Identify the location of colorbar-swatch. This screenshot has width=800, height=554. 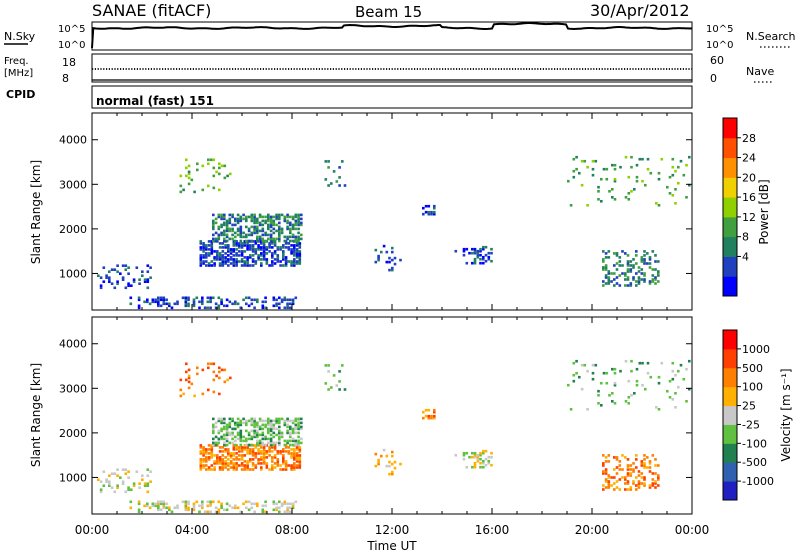
(730, 187).